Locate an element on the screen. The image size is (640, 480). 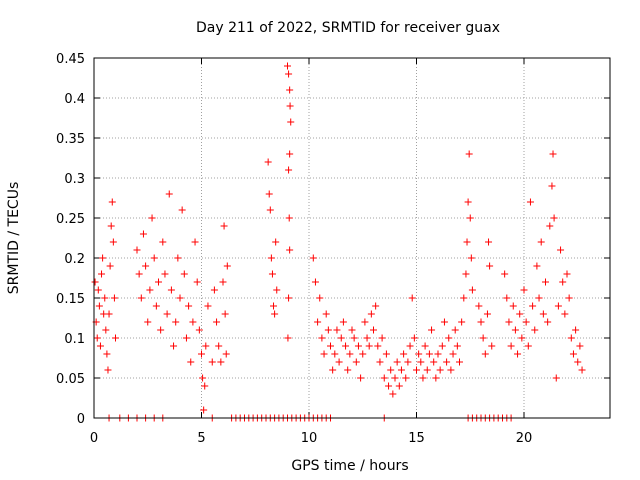
y-tick-label: 0.2 is located at coordinates (74, 259).